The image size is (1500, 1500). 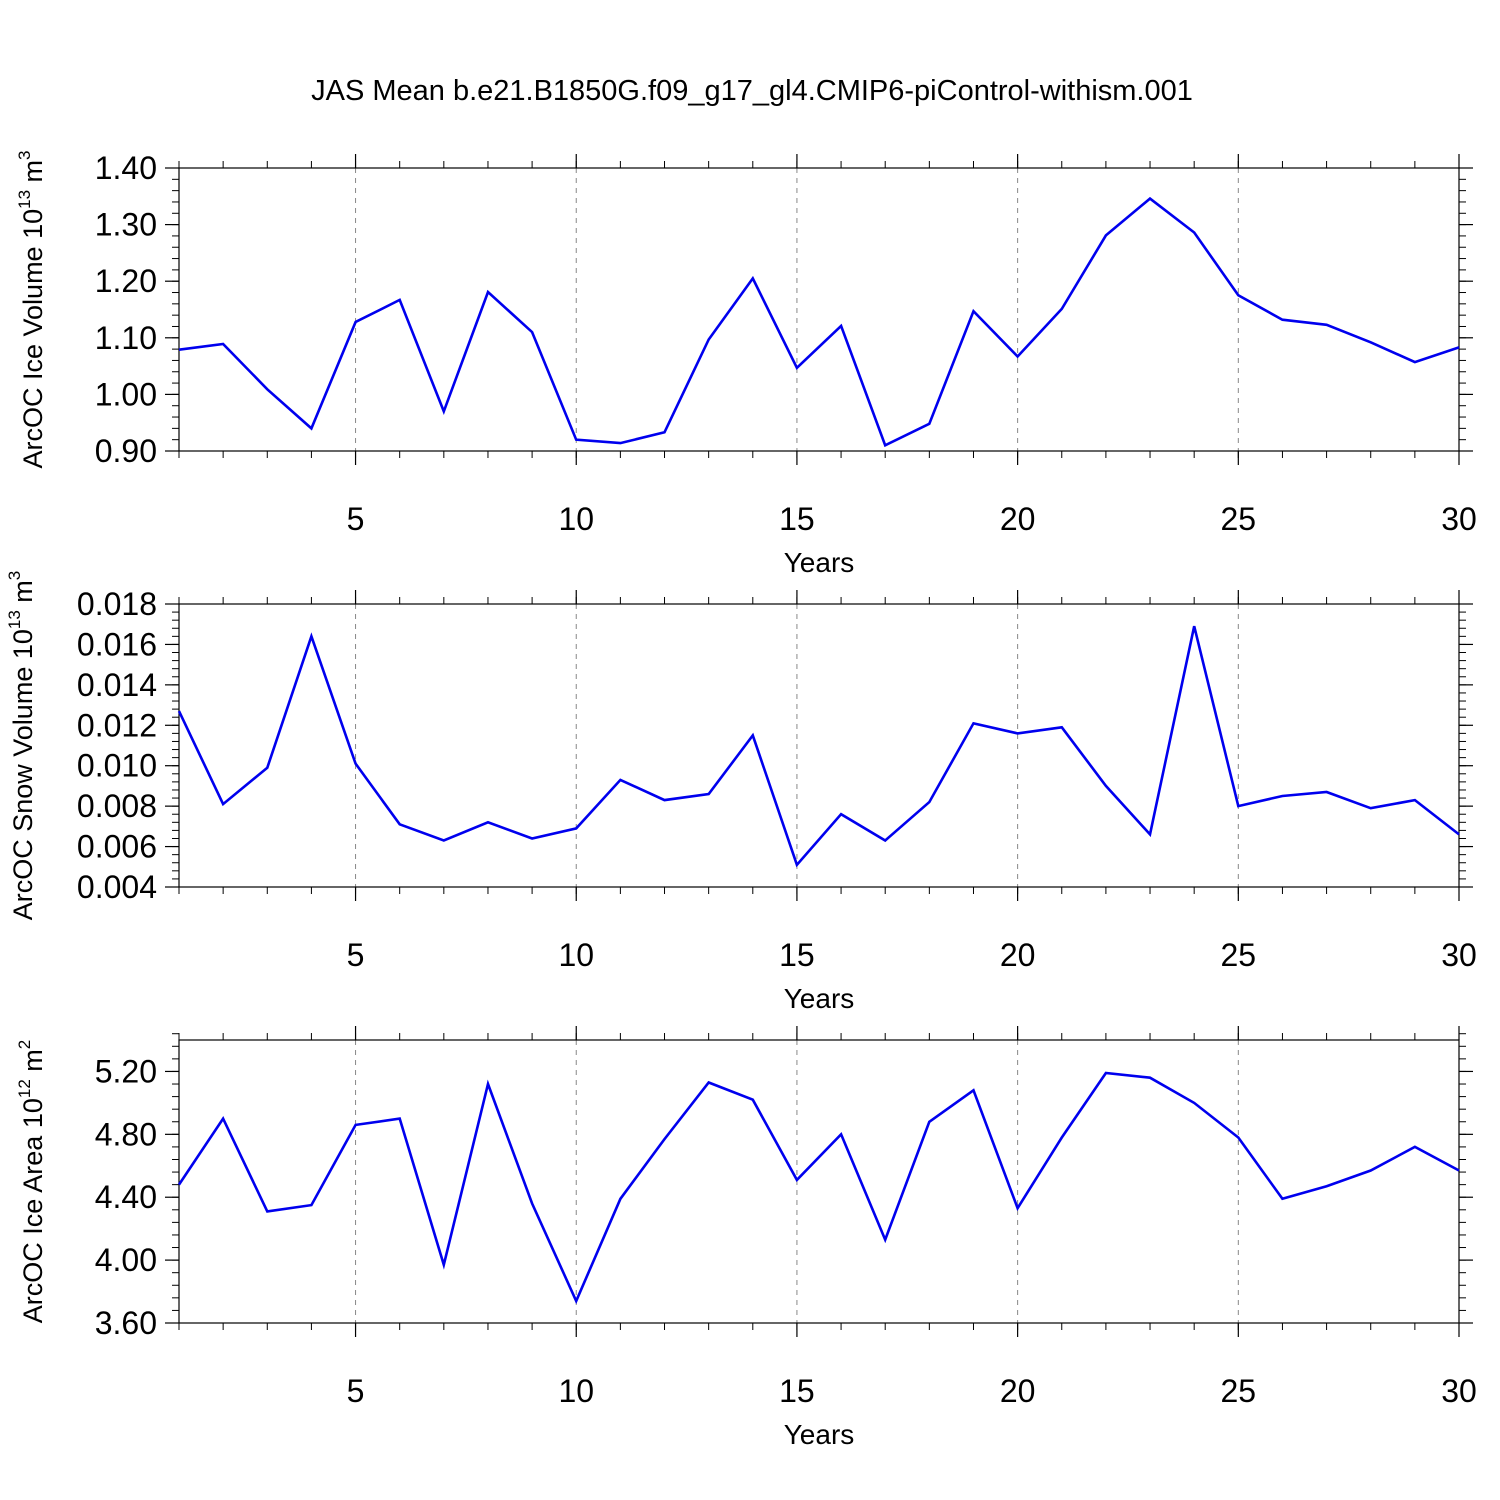 I want to click on x-tick-label: 15, so click(x=797, y=519).